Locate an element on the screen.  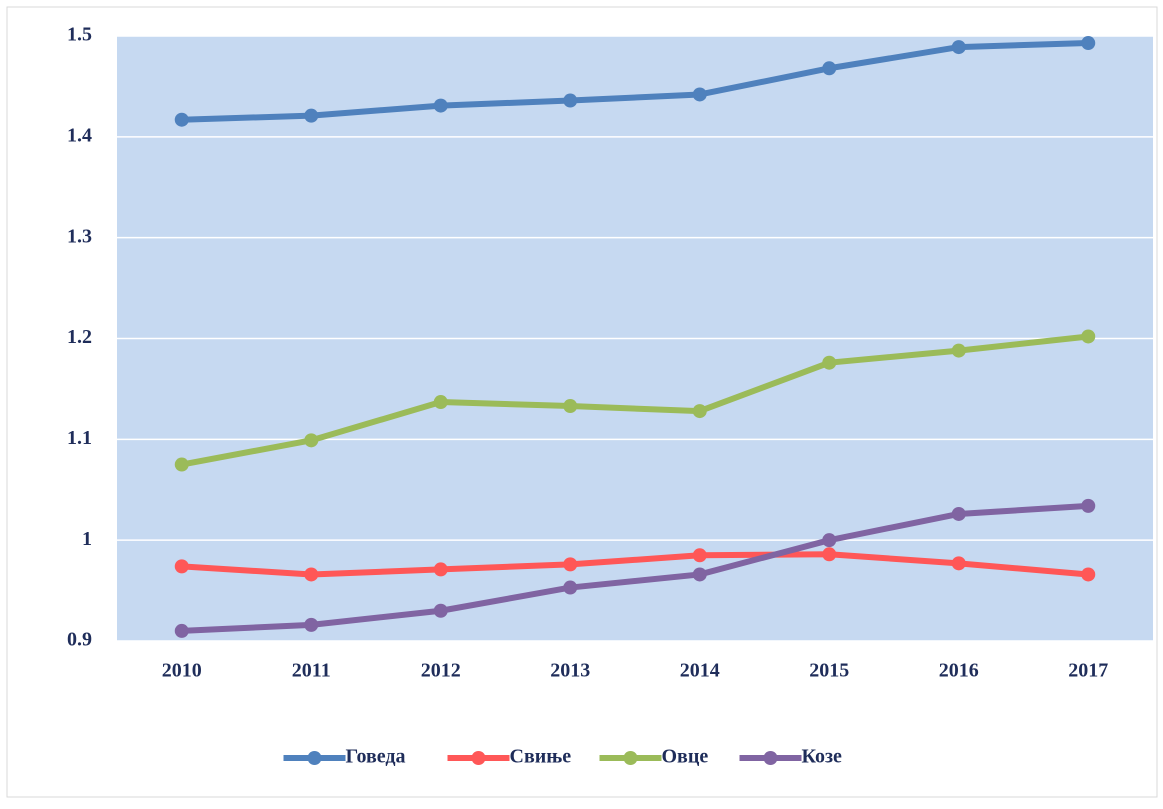
legend-label: Овце is located at coordinates (685, 757).